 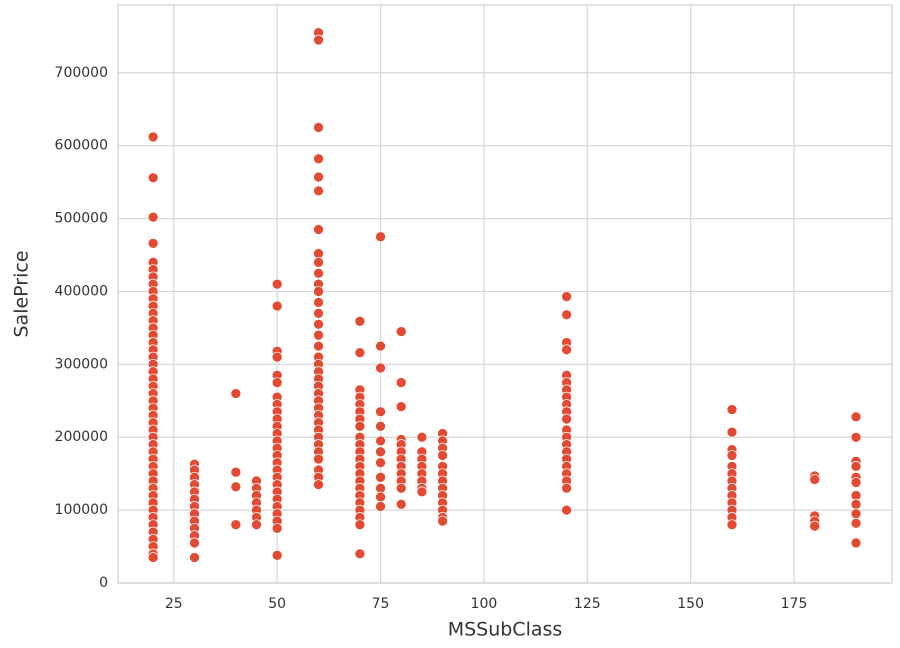 What do you see at coordinates (81, 73) in the screenshot?
I see `y-tick-label: 700000` at bounding box center [81, 73].